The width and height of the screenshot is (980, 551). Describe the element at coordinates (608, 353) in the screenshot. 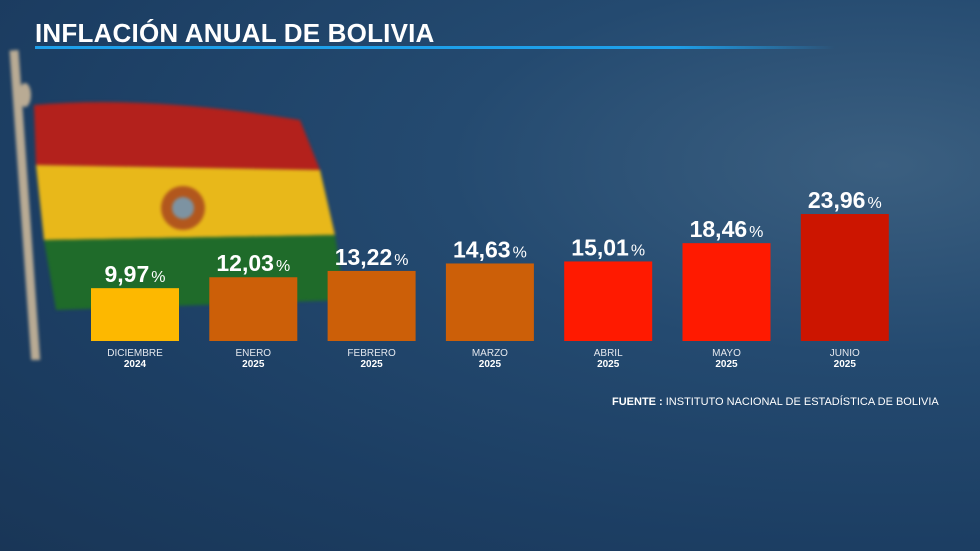

I see `x-tick-label-month: ABRIL` at that location.